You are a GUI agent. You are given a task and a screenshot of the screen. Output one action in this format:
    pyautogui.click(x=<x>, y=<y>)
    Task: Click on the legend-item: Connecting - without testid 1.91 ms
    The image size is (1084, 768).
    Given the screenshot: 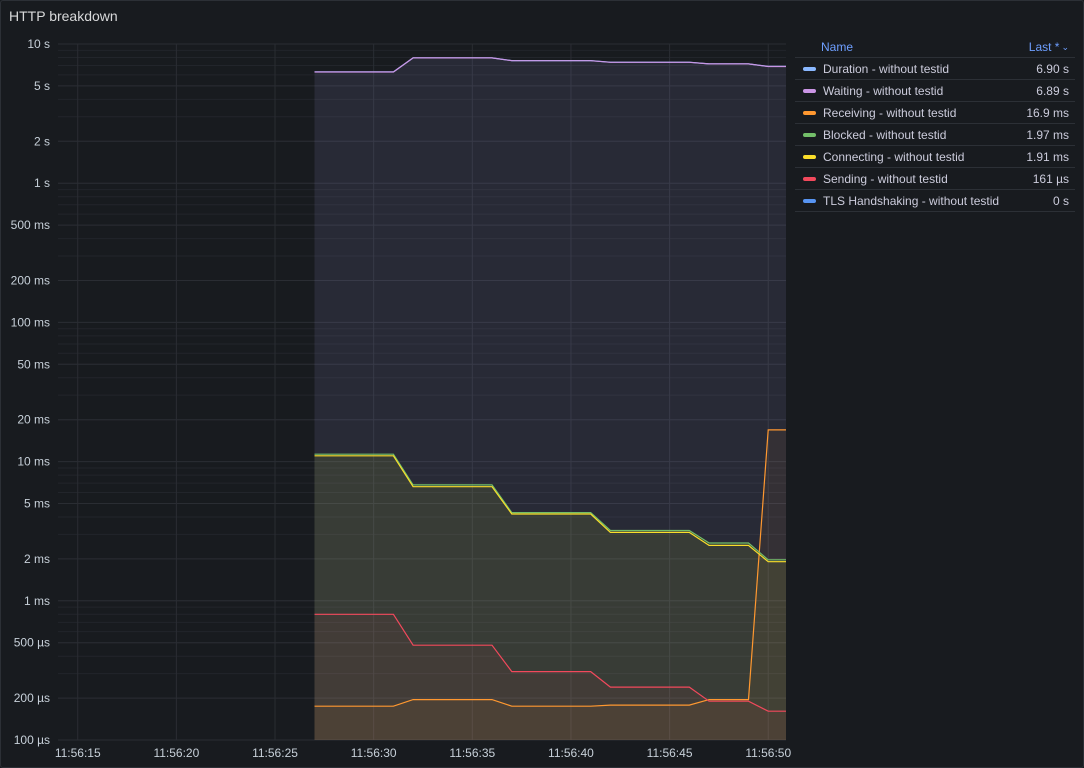 What is the action you would take?
    pyautogui.click(x=935, y=157)
    